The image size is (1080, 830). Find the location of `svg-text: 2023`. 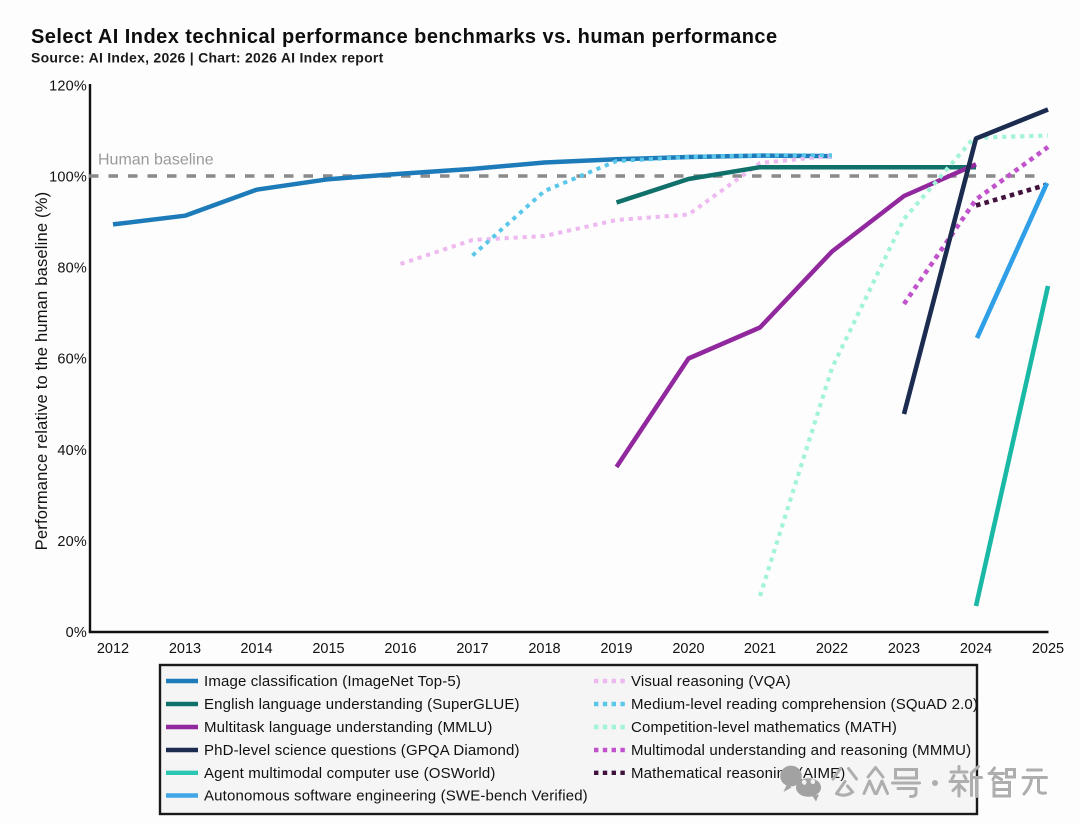

svg-text: 2023 is located at coordinates (904, 649).